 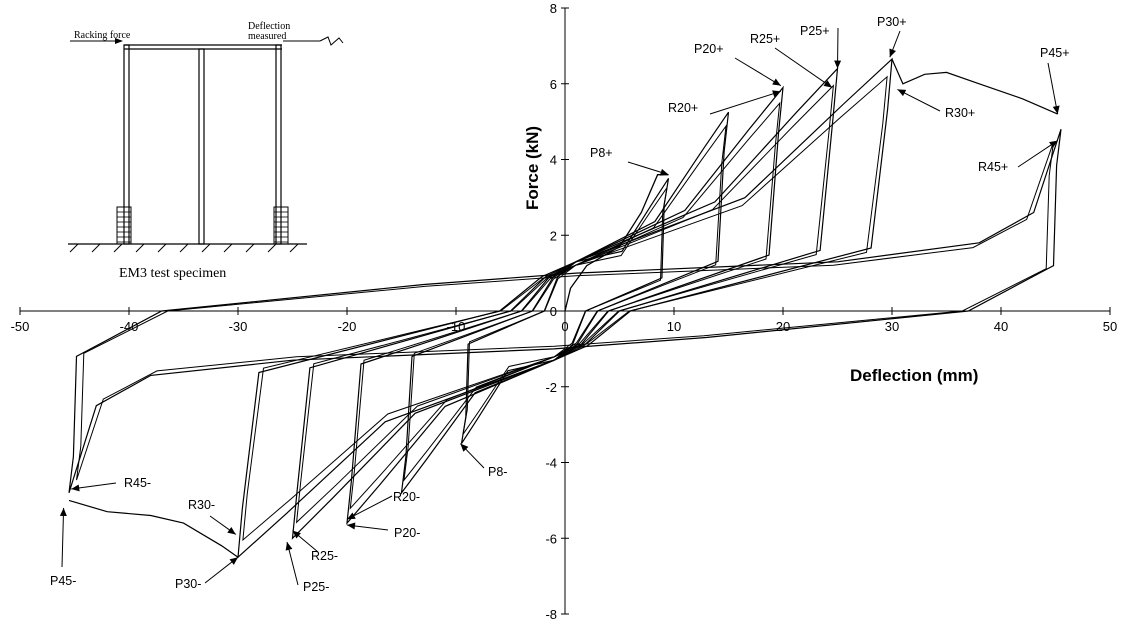 I want to click on annotation-p30-neg: P30-, so click(x=207, y=573).